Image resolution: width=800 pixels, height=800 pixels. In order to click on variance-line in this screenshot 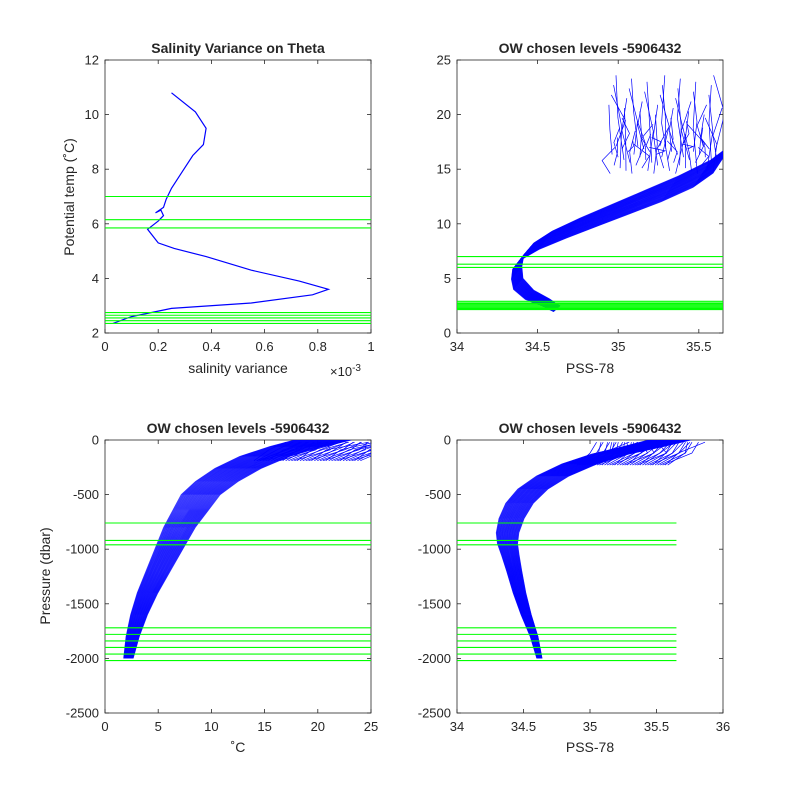, I will do `click(221, 208)`.